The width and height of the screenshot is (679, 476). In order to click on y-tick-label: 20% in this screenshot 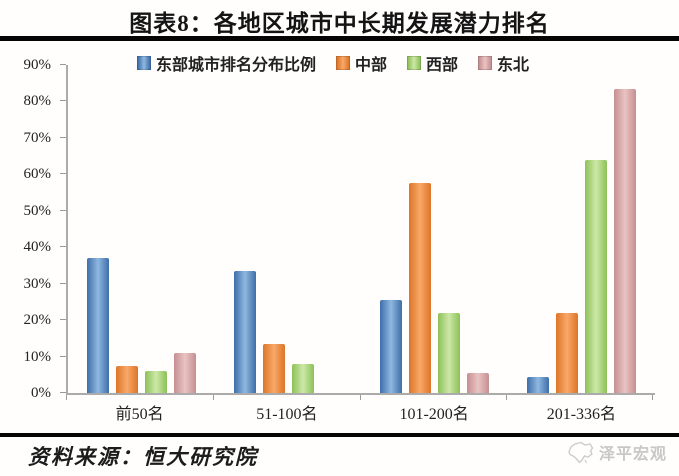, I will do `click(37, 320)`.